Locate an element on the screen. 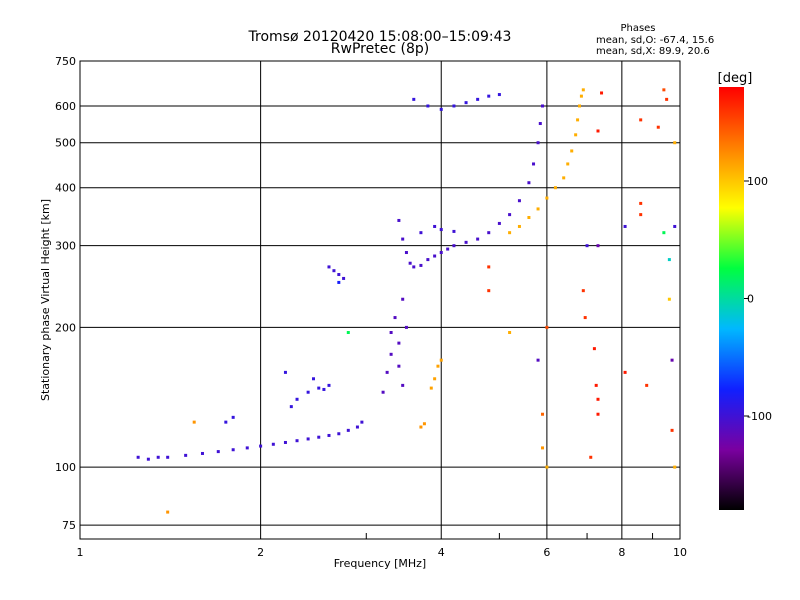  x-tick-label: 4 is located at coordinates (441, 552).